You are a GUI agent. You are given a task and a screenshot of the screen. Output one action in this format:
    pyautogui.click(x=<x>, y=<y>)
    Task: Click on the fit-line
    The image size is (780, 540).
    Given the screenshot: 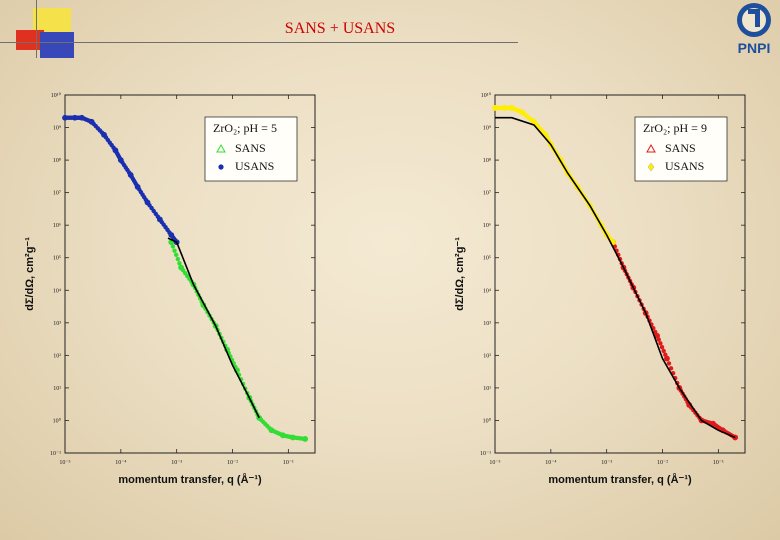 What is the action you would take?
    pyautogui.click(x=213, y=328)
    